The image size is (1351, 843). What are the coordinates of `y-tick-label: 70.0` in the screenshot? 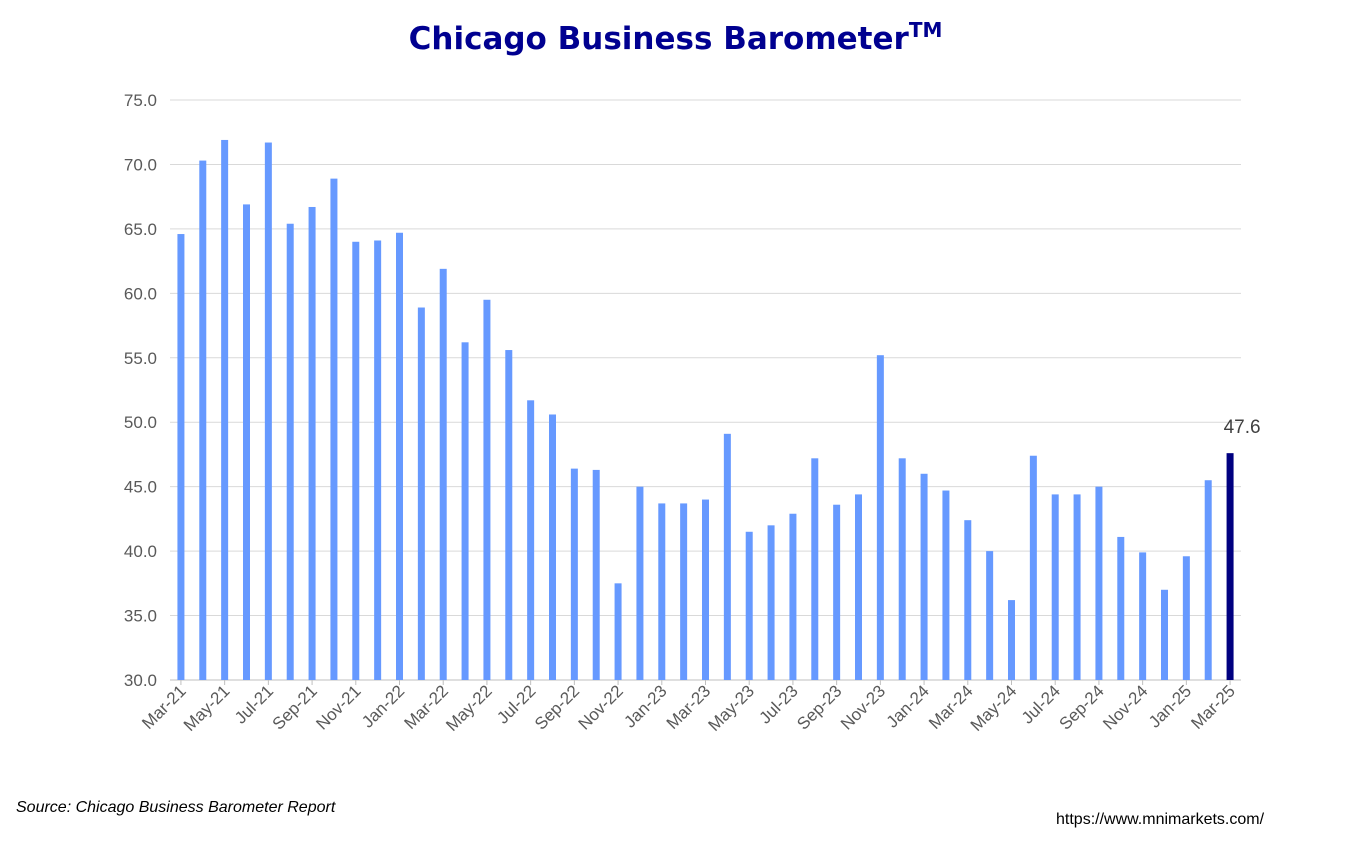 It's located at (140, 164).